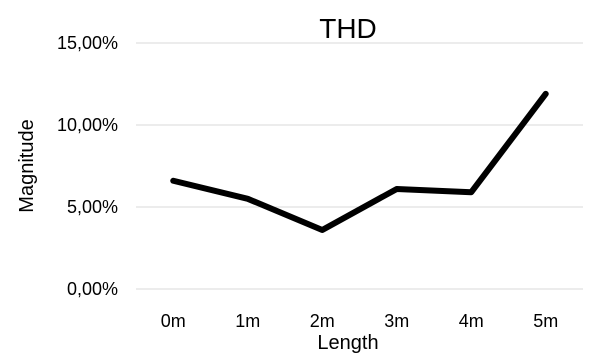 The width and height of the screenshot is (590, 353). Describe the element at coordinates (173, 321) in the screenshot. I see `x-tick-label-0: 0m` at that location.